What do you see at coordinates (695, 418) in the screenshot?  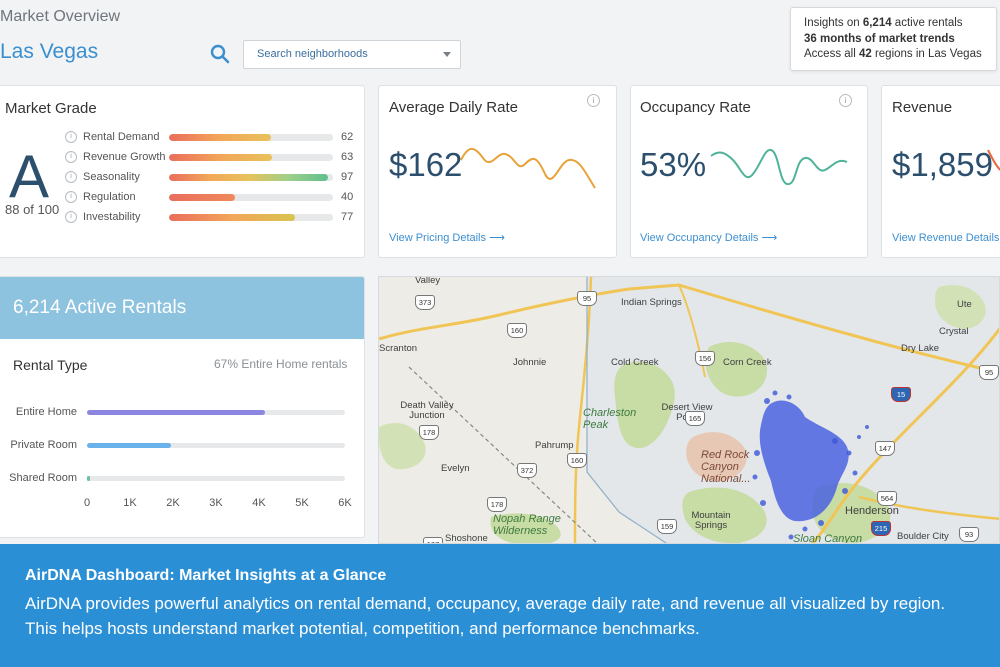 I see `highway-shield-icon: 165` at bounding box center [695, 418].